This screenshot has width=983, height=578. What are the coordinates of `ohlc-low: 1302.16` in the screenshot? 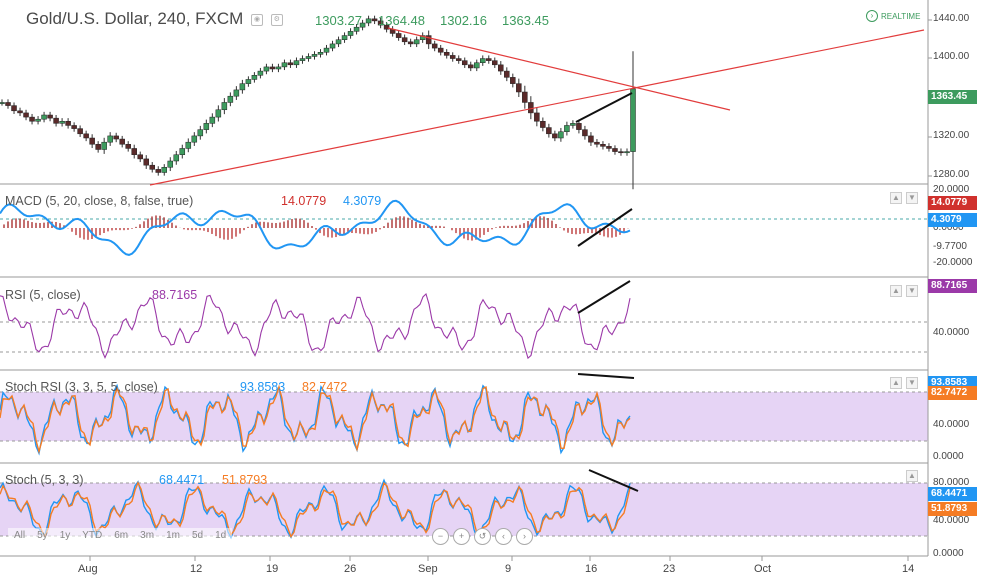 It's located at (463, 20).